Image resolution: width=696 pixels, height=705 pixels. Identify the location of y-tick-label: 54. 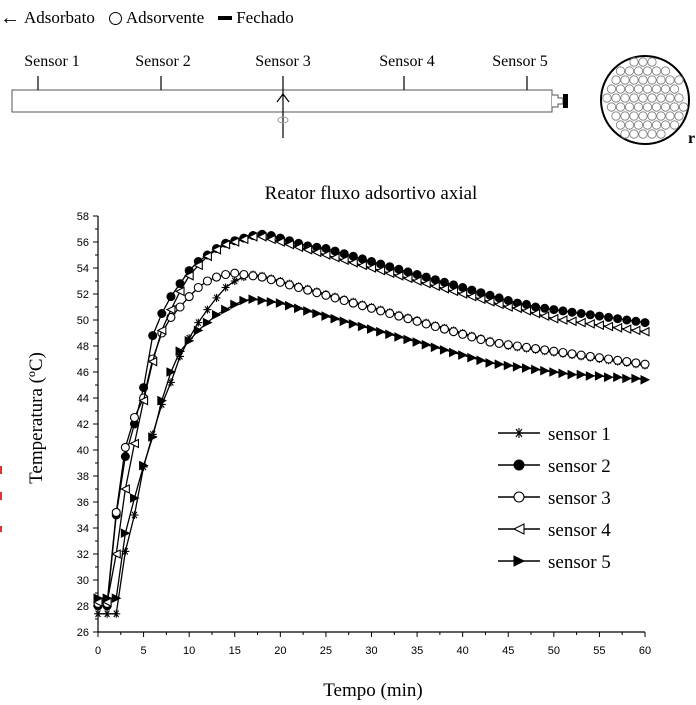
(83, 269).